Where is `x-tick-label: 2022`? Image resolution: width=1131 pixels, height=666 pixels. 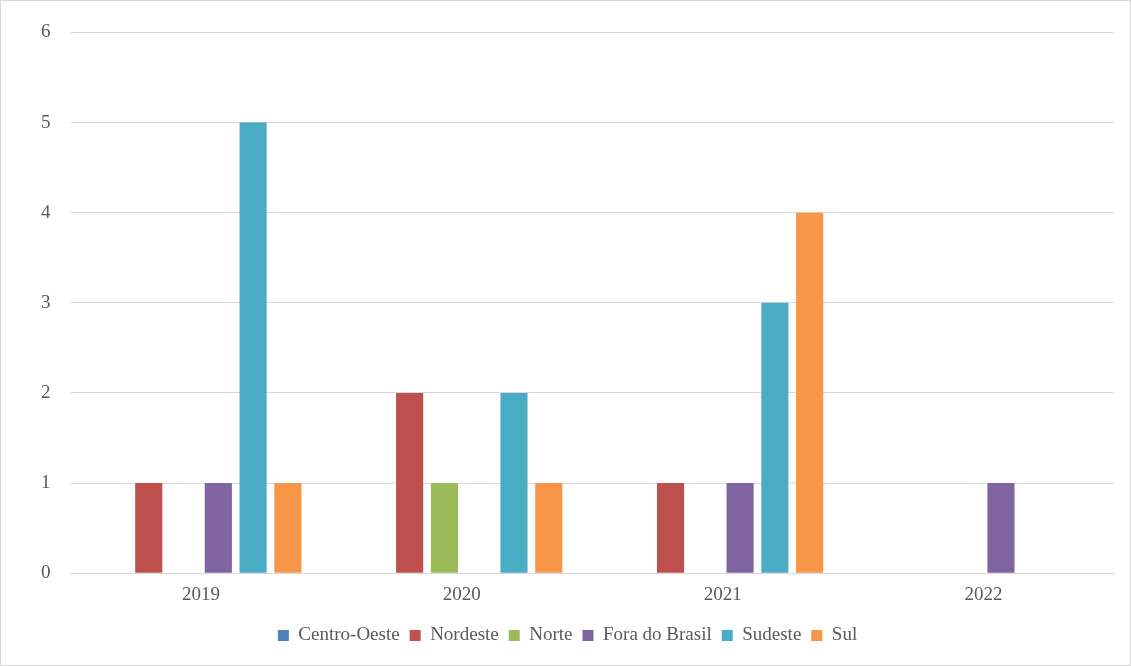
x-tick-label: 2022 is located at coordinates (983, 593).